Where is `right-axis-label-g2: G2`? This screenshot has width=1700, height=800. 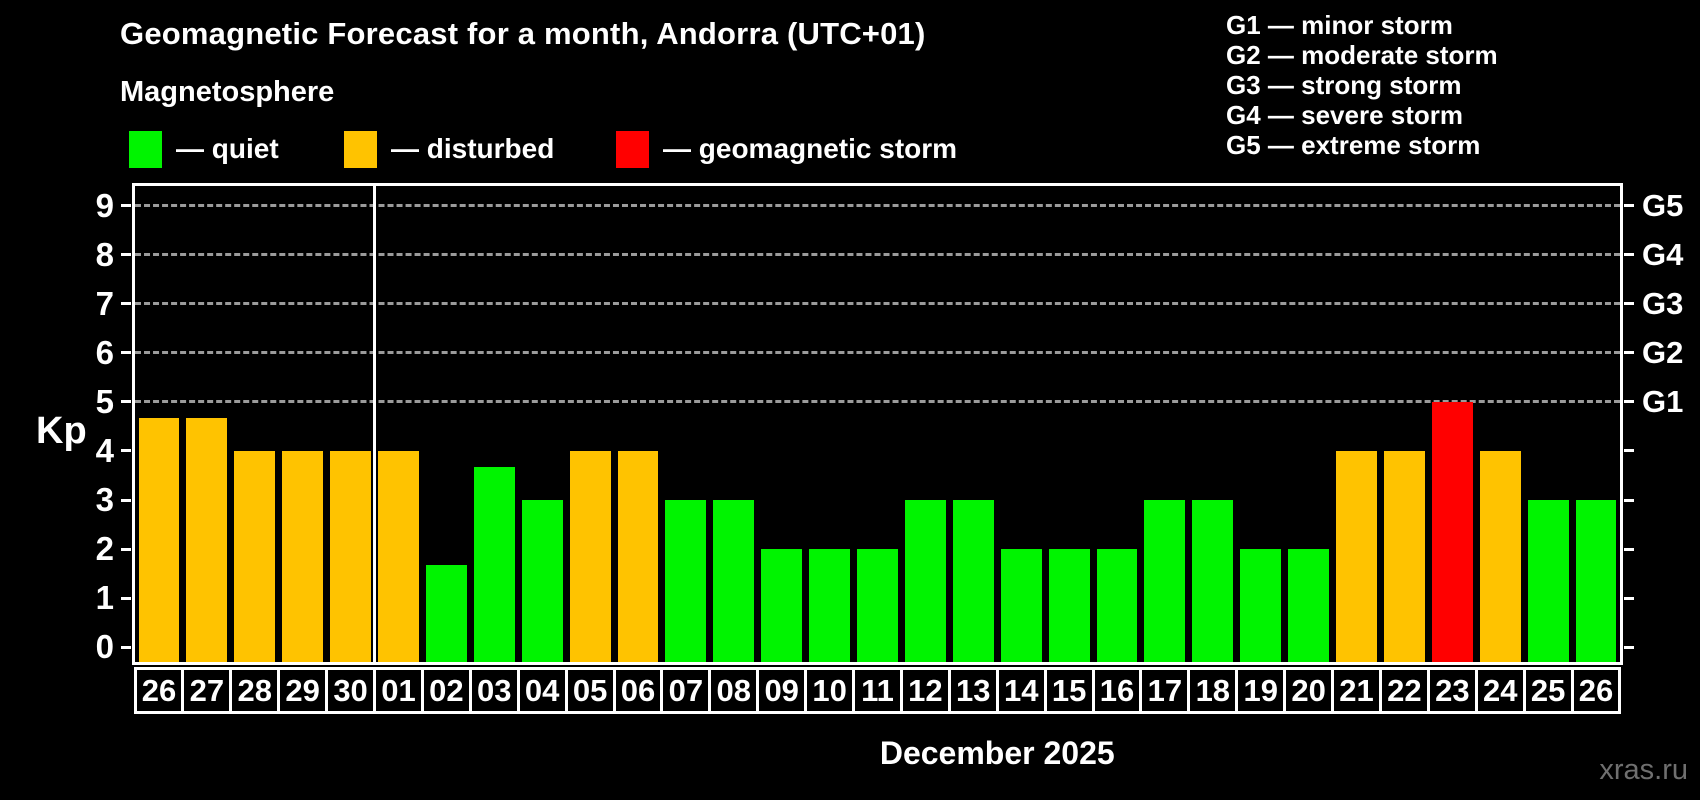
right-axis-label-g2: G2 is located at coordinates (1663, 352).